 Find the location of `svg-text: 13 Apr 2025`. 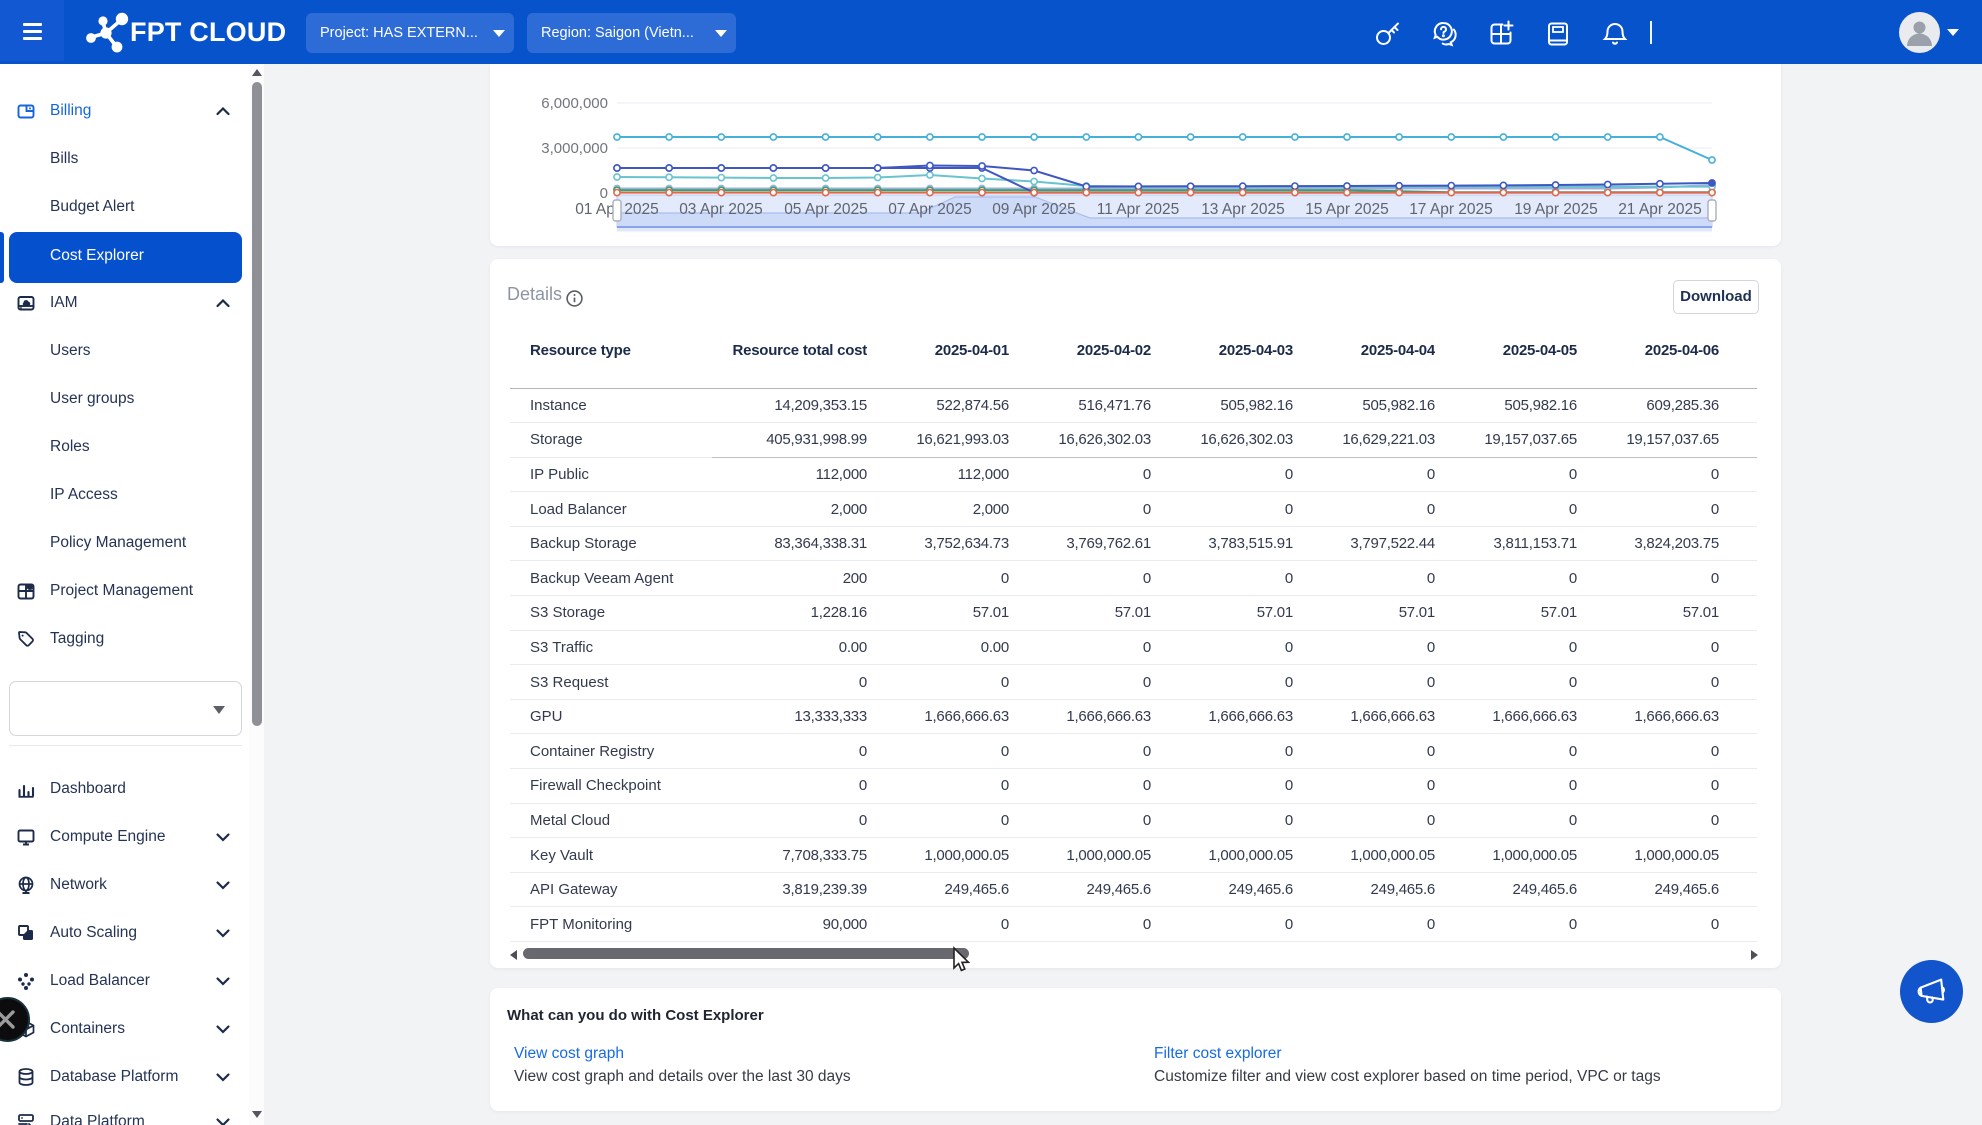

svg-text: 13 Apr 2025 is located at coordinates (1243, 209).